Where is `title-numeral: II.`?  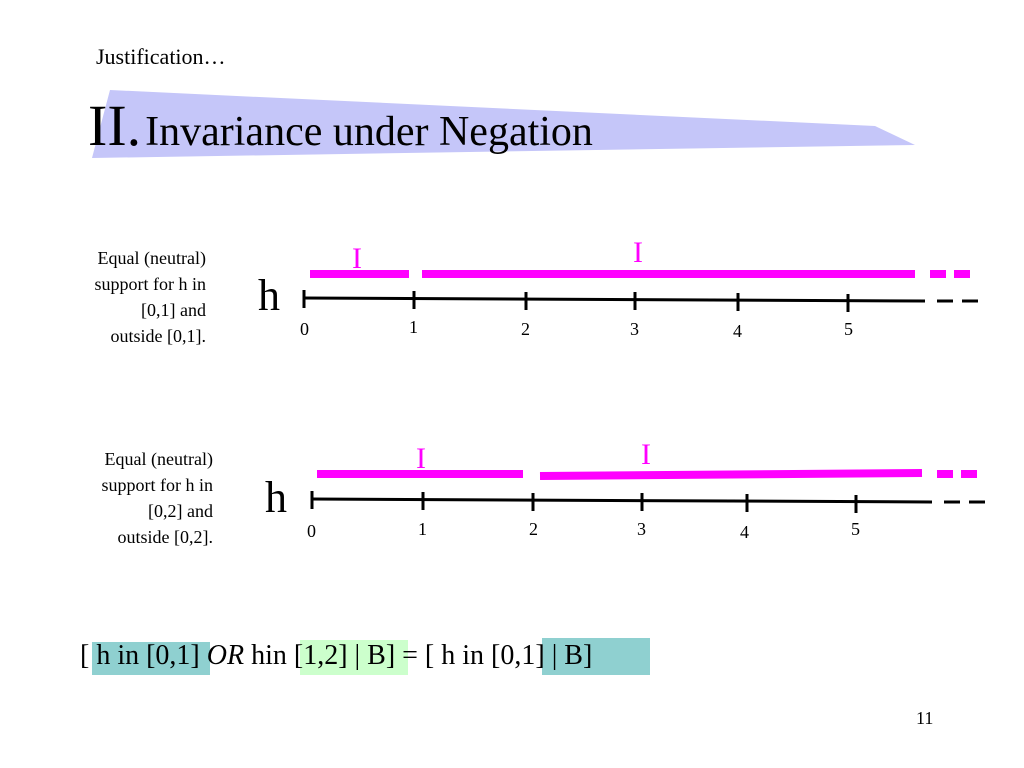 title-numeral: II. is located at coordinates (115, 125).